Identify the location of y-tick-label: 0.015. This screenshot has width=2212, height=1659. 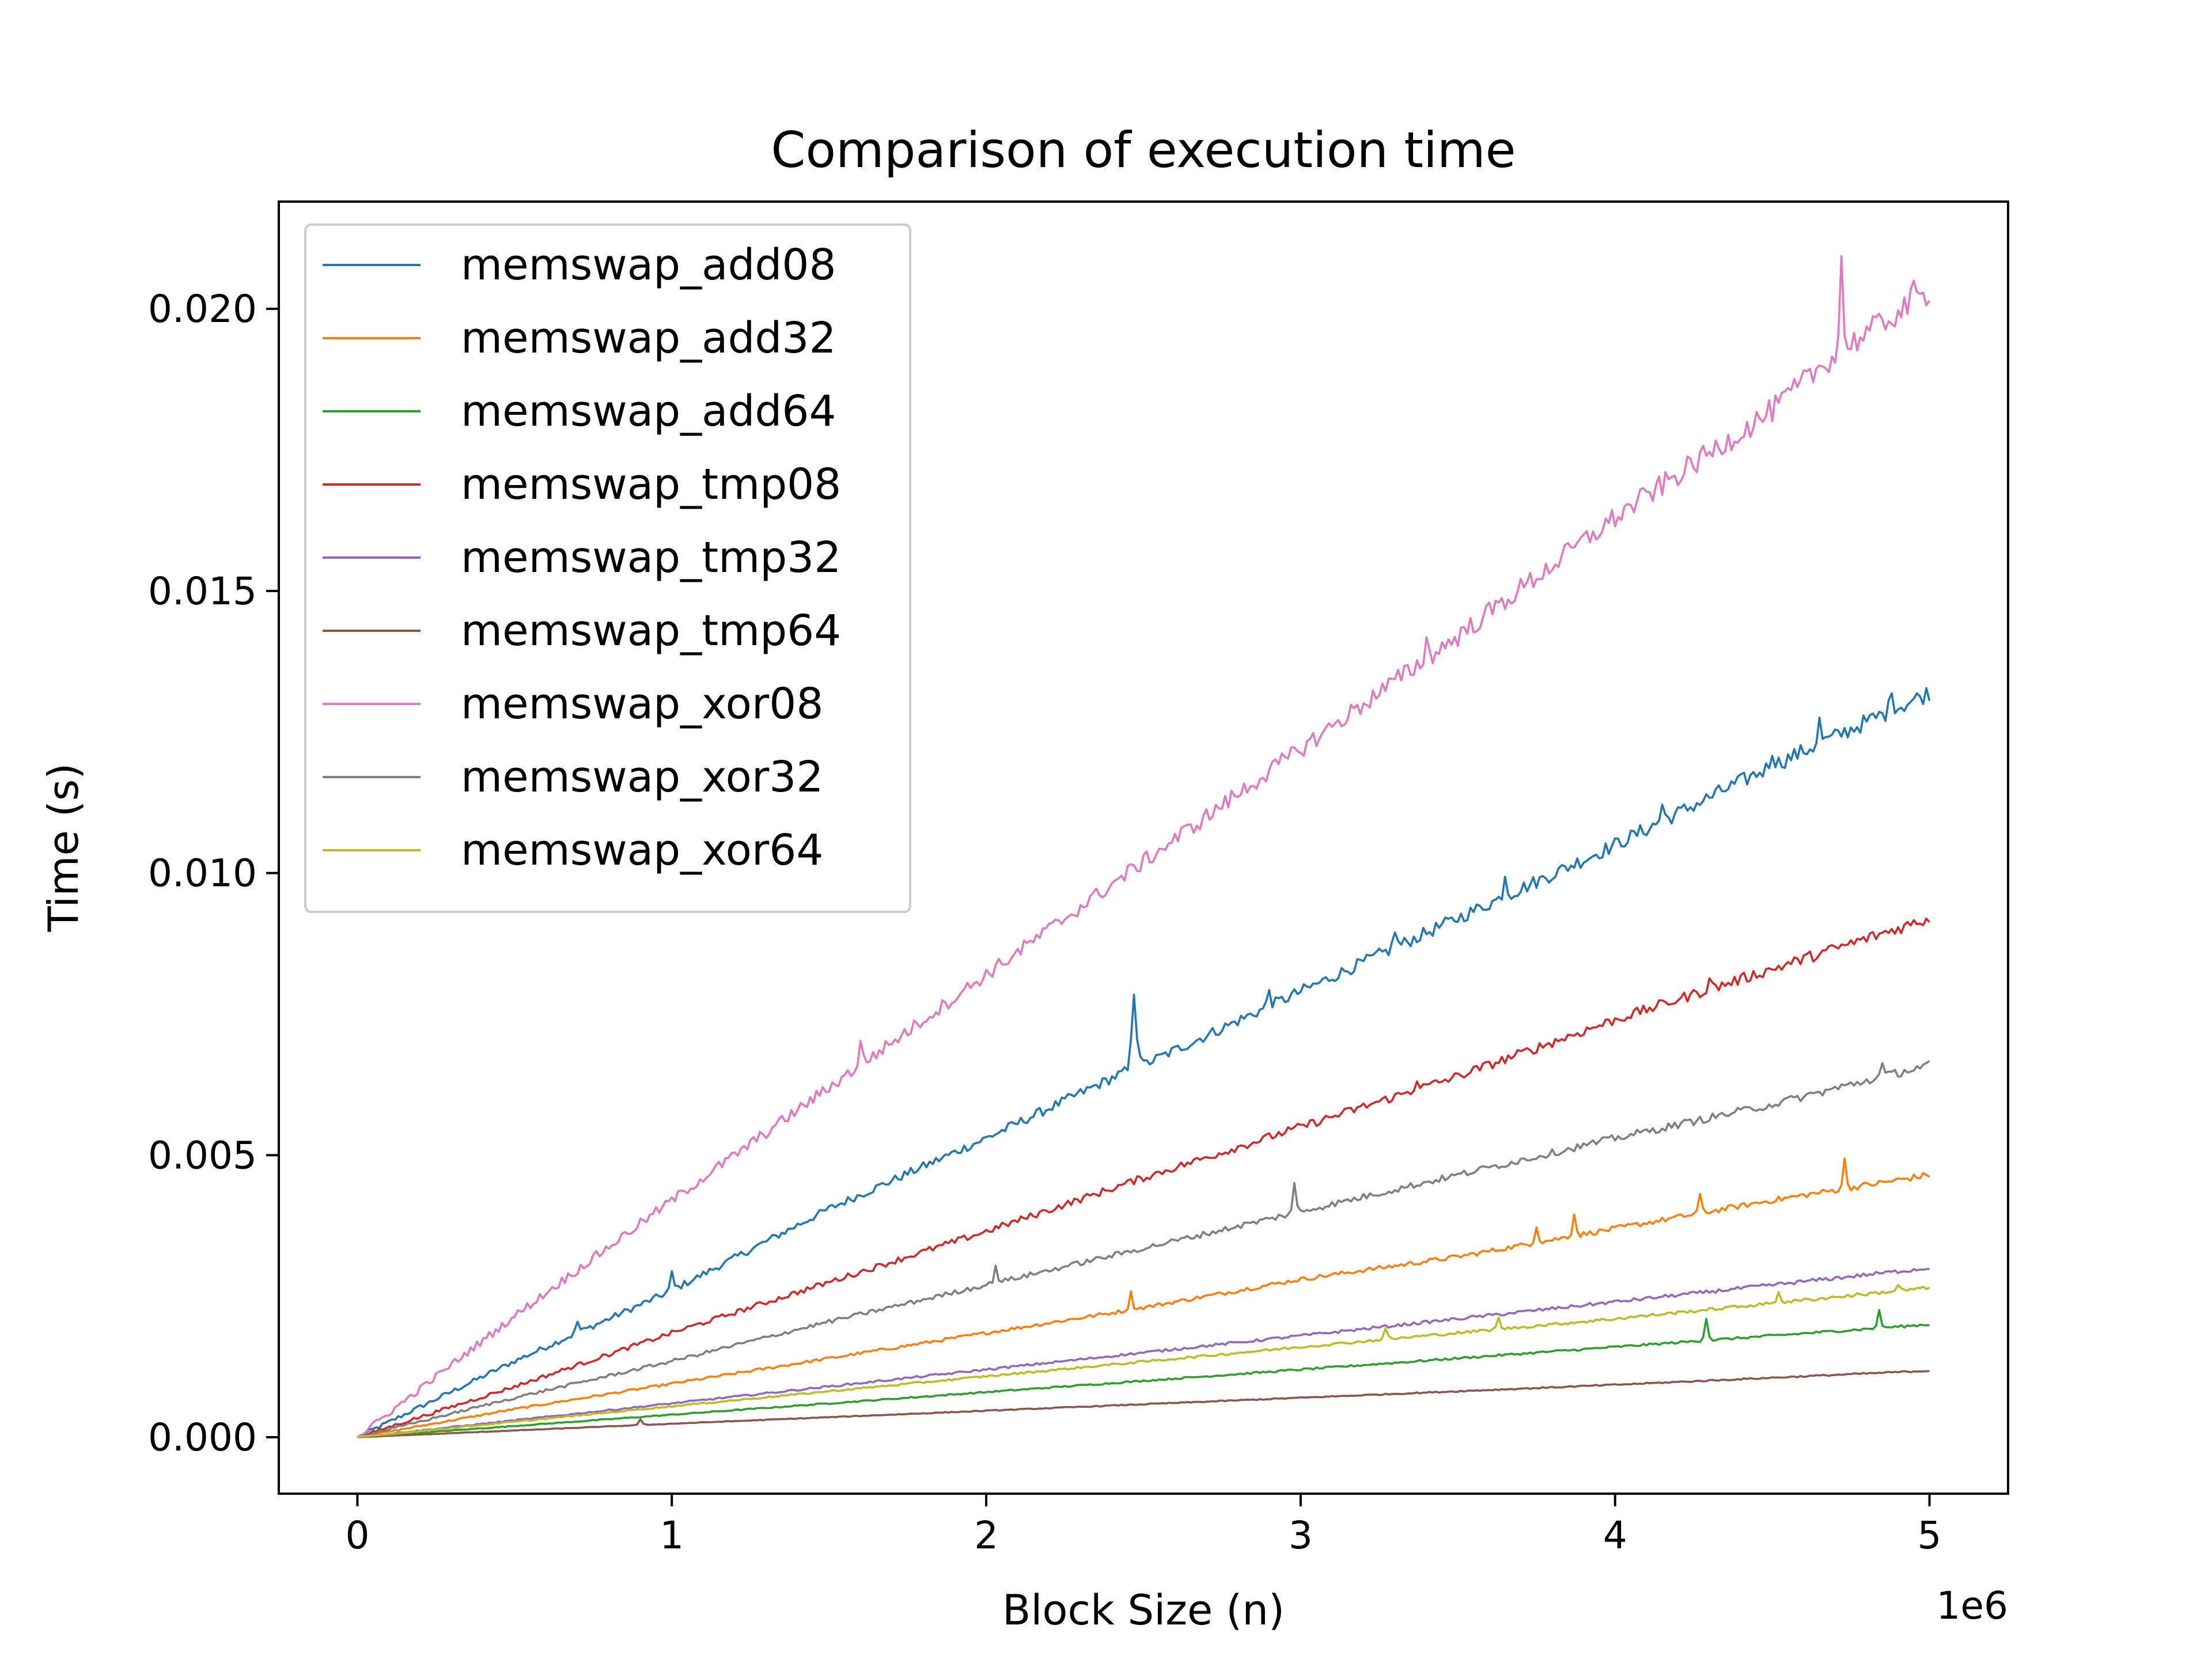
(202, 591).